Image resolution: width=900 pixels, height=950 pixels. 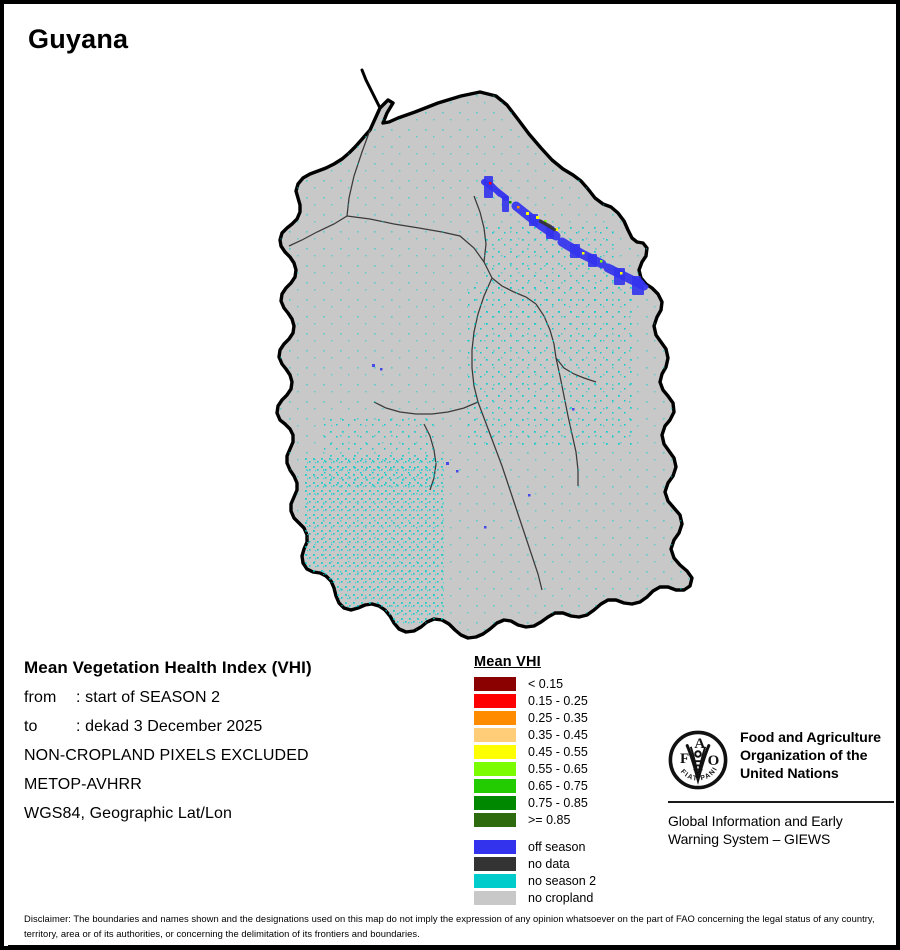 I want to click on legend-label-4: 0.45 - 0.55, so click(x=558, y=752).